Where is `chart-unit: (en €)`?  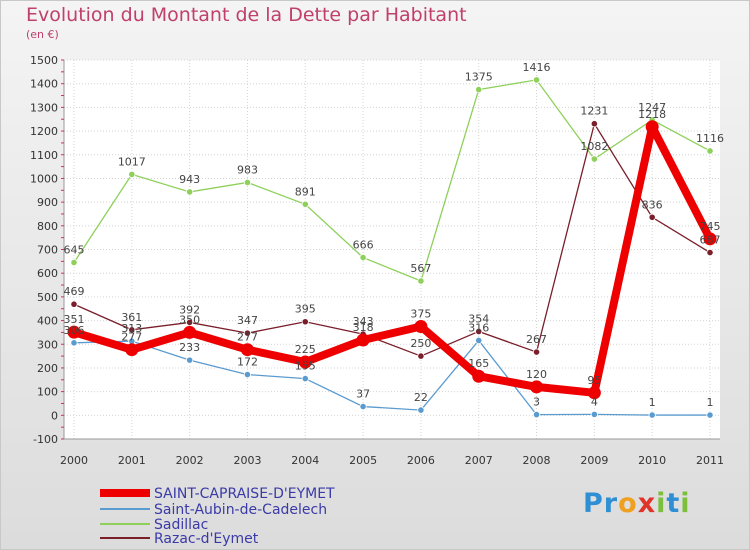 chart-unit: (en €) is located at coordinates (42, 34).